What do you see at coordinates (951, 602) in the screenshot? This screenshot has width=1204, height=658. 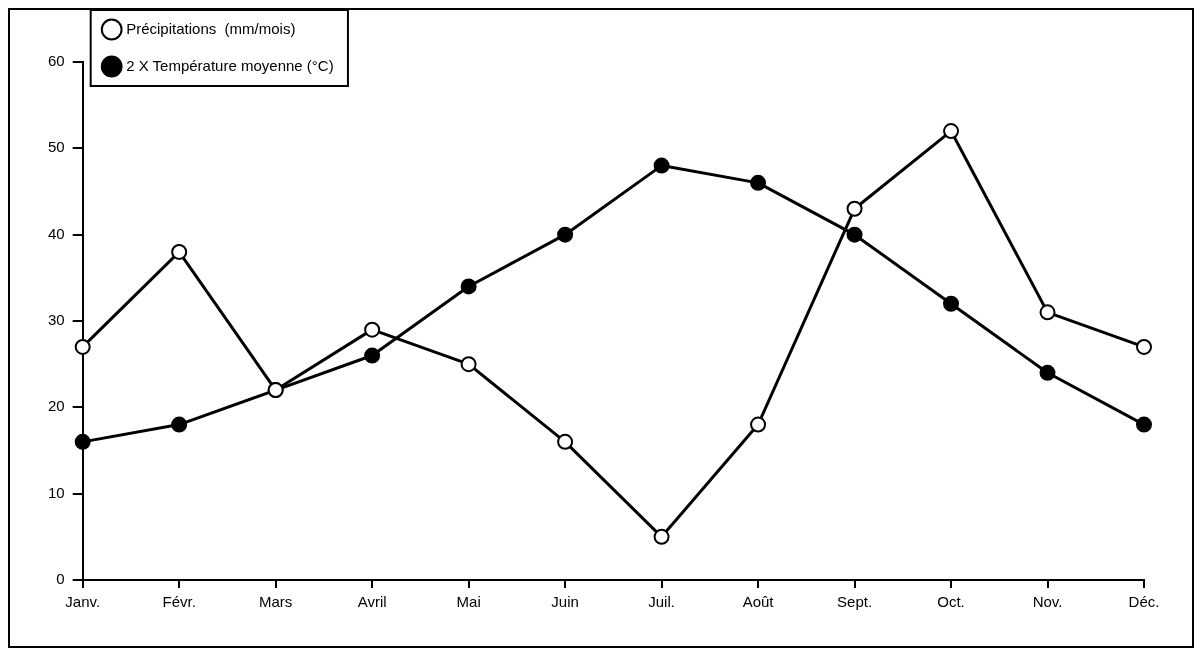 I see `x-tick-label: Oct.` at bounding box center [951, 602].